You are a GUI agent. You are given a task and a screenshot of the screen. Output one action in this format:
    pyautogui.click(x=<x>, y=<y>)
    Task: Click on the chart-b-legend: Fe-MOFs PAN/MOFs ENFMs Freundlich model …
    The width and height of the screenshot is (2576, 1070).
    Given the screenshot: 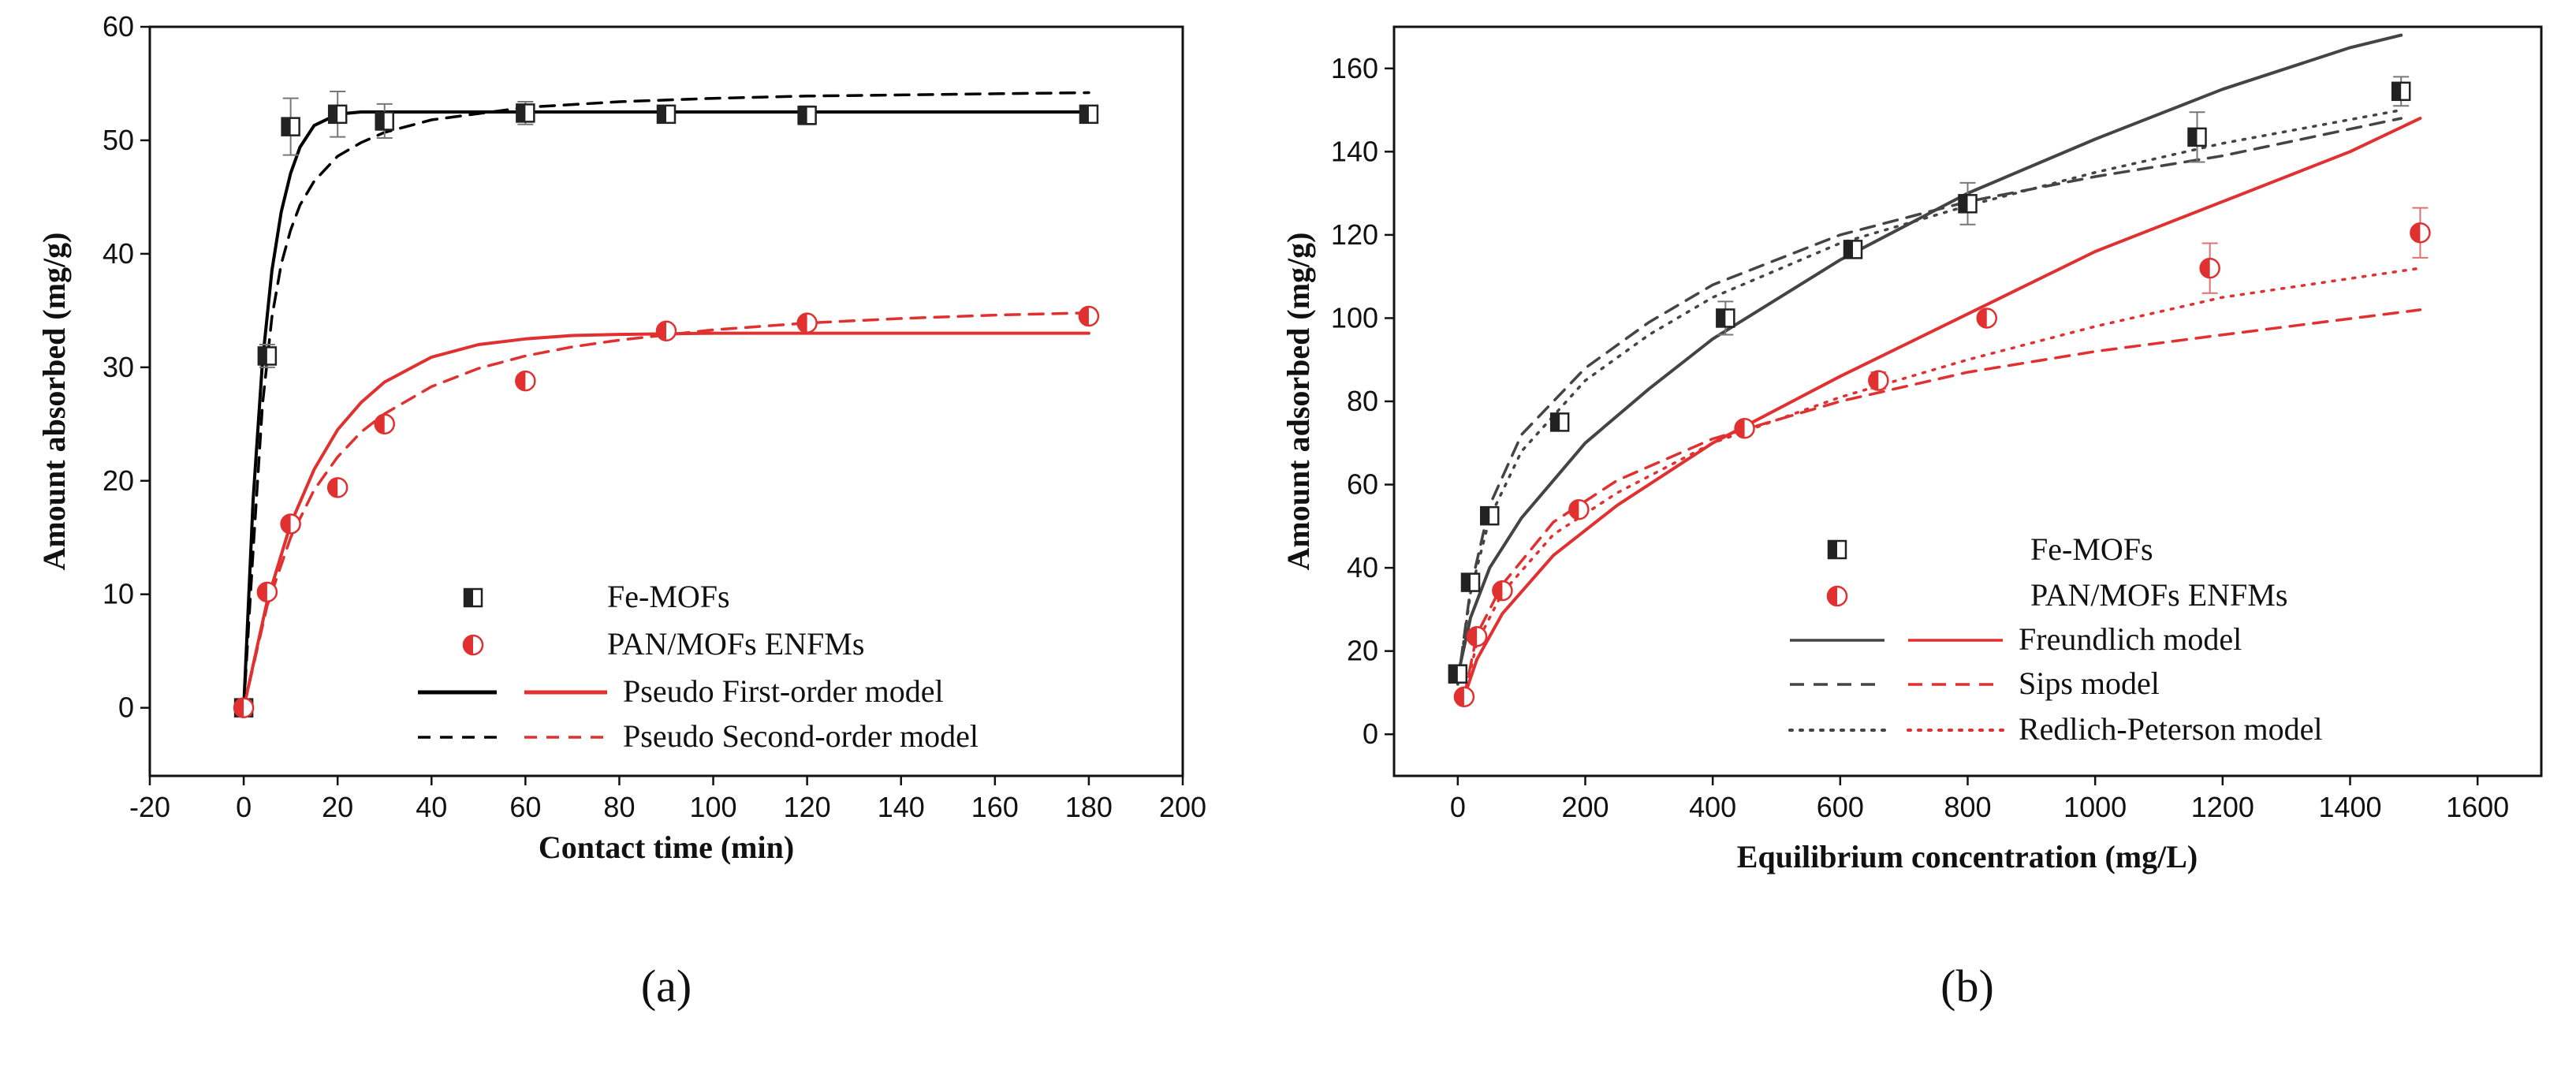 What is the action you would take?
    pyautogui.click(x=2055, y=639)
    